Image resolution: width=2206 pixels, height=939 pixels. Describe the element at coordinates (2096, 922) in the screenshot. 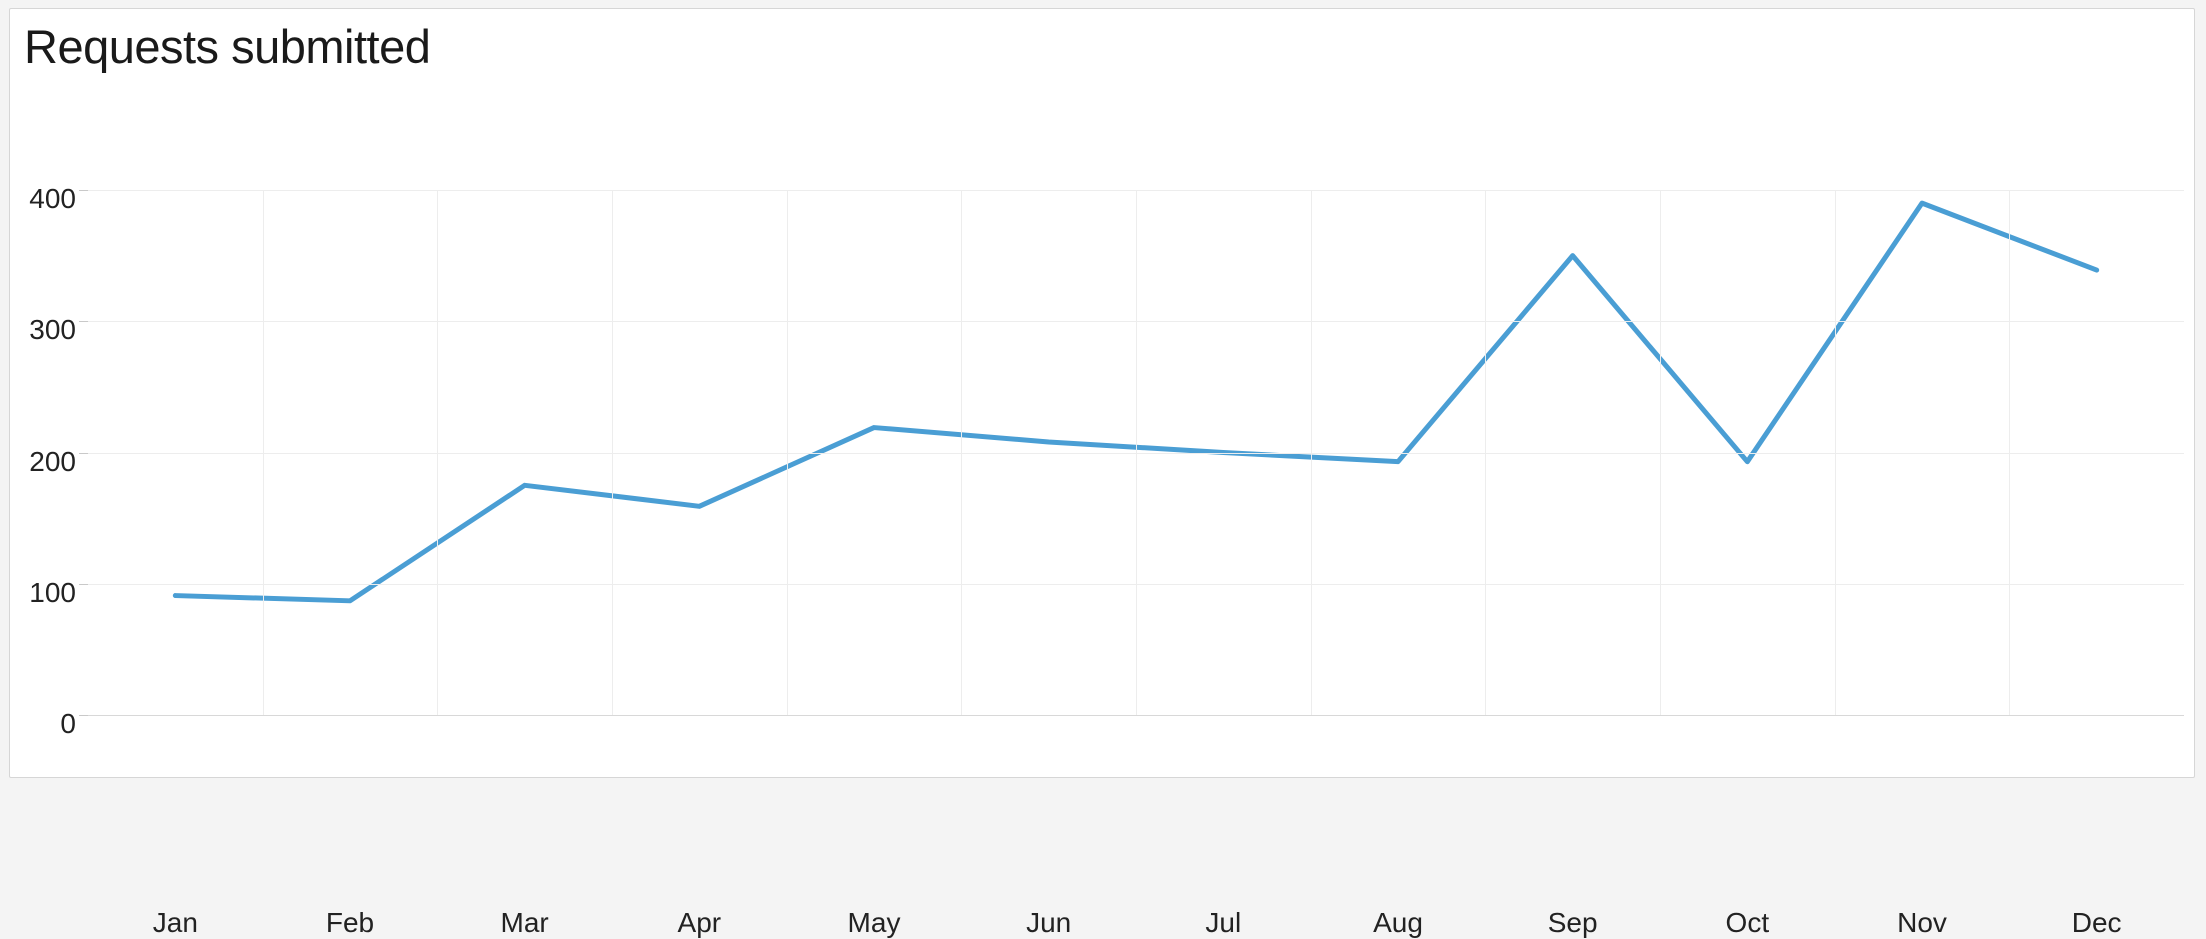

I see `x-tick-label: Dec` at that location.